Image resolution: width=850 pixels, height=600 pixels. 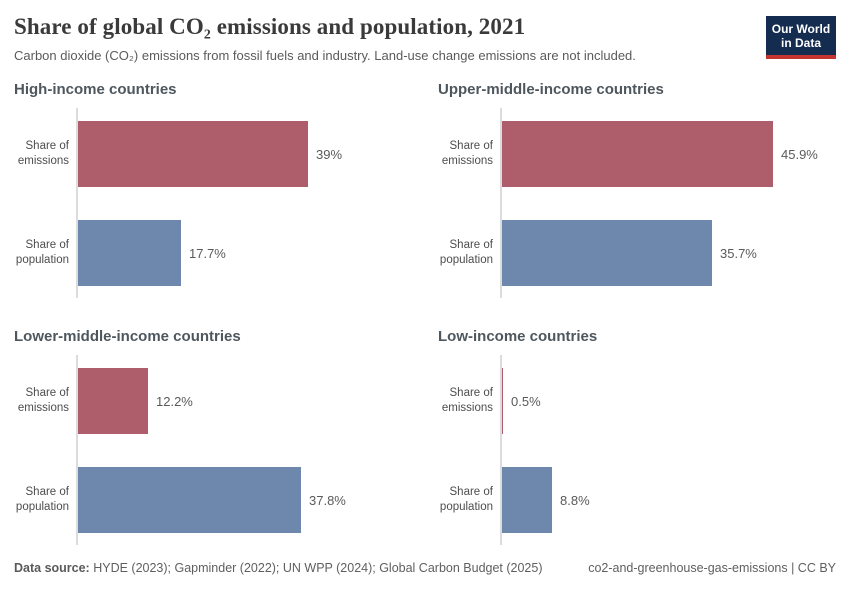 I want to click on bar-track: 37.8%, so click(x=244, y=500).